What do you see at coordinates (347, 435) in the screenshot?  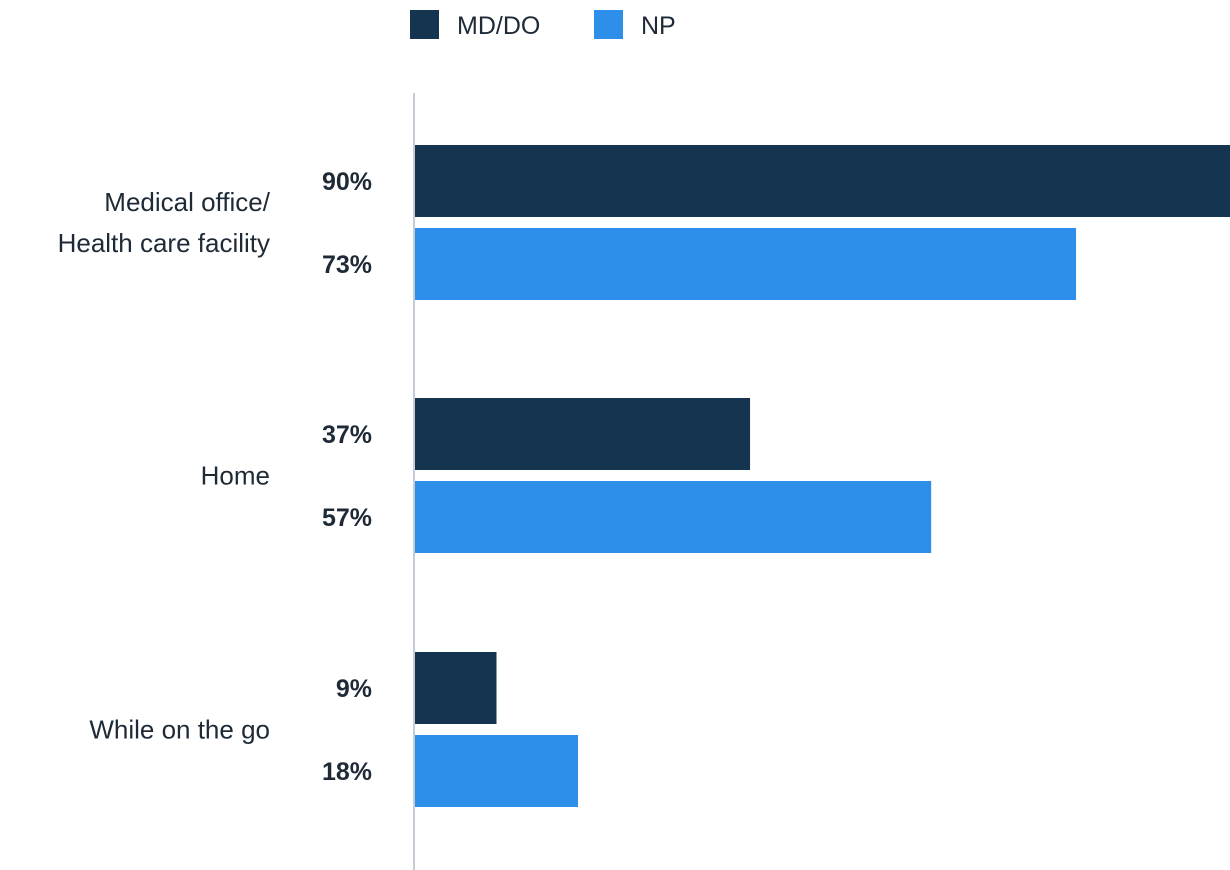 I see `value-label: 37%` at bounding box center [347, 435].